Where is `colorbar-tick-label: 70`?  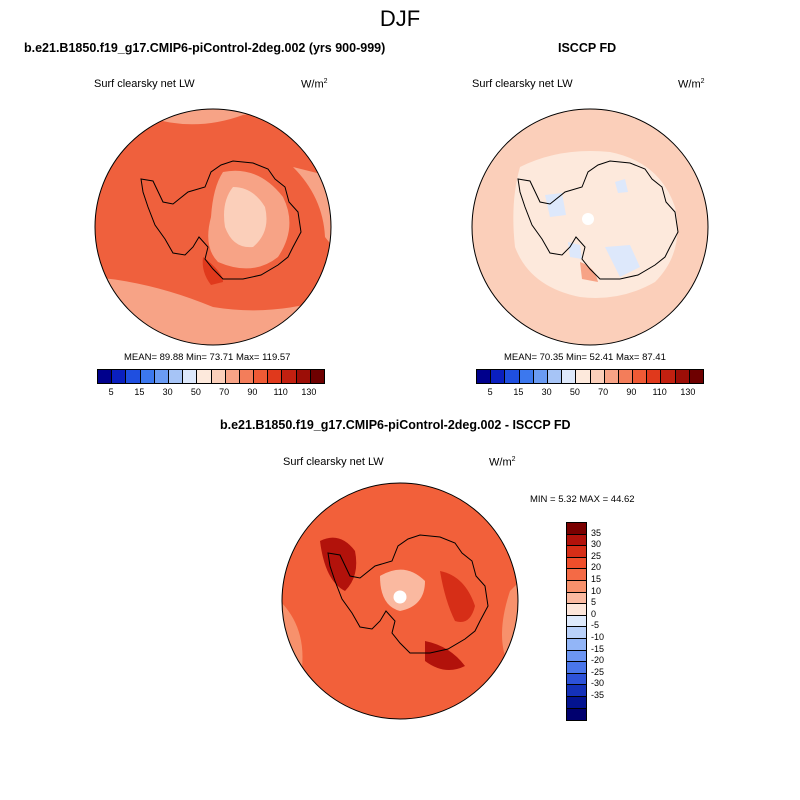 colorbar-tick-label: 70 is located at coordinates (224, 392).